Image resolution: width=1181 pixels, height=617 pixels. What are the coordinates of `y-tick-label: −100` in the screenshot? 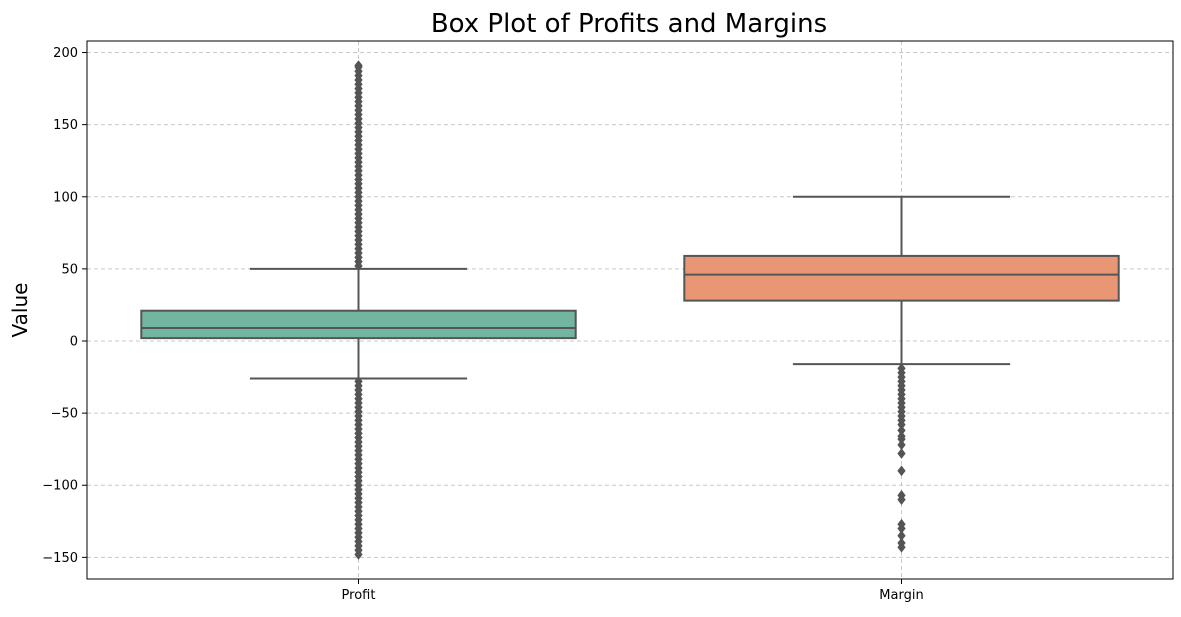 It's located at (60, 486).